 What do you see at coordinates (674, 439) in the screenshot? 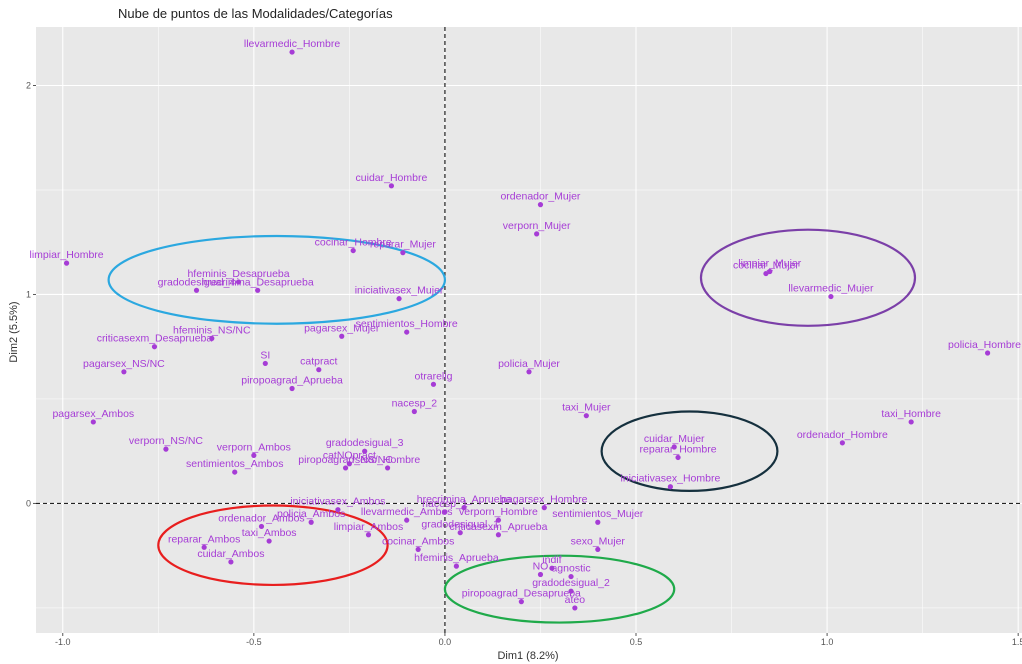
I see `point-label: cuidar_Mujer` at bounding box center [674, 439].